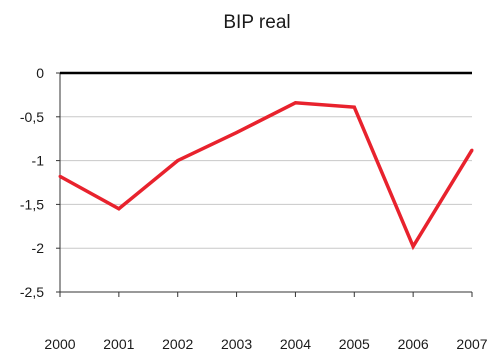  Describe the element at coordinates (413, 344) in the screenshot. I see `x-tick-label: 2006` at that location.